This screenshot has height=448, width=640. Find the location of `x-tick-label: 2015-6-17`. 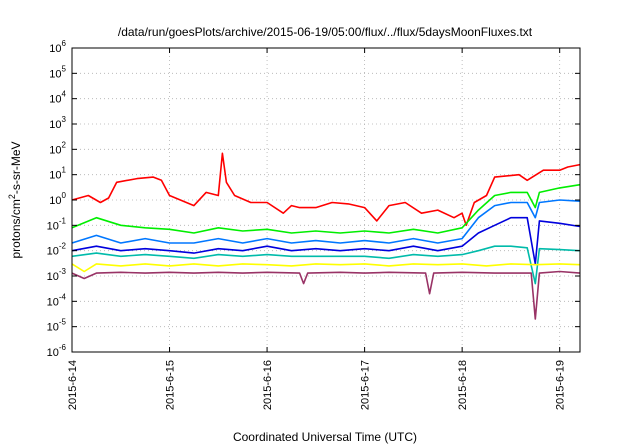

x-tick-label: 2015-6-17 is located at coordinates (366, 385).